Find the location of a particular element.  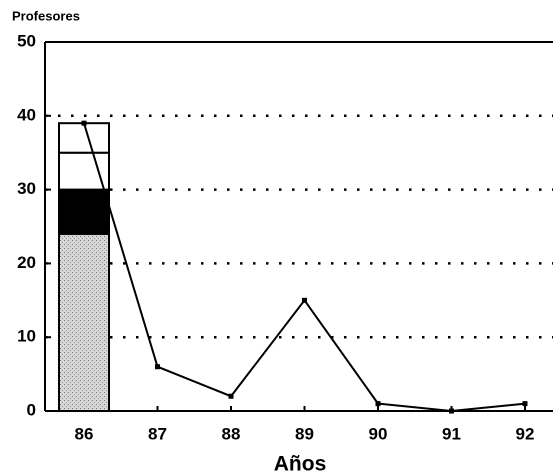

x-tick-label: 86 is located at coordinates (84, 433).